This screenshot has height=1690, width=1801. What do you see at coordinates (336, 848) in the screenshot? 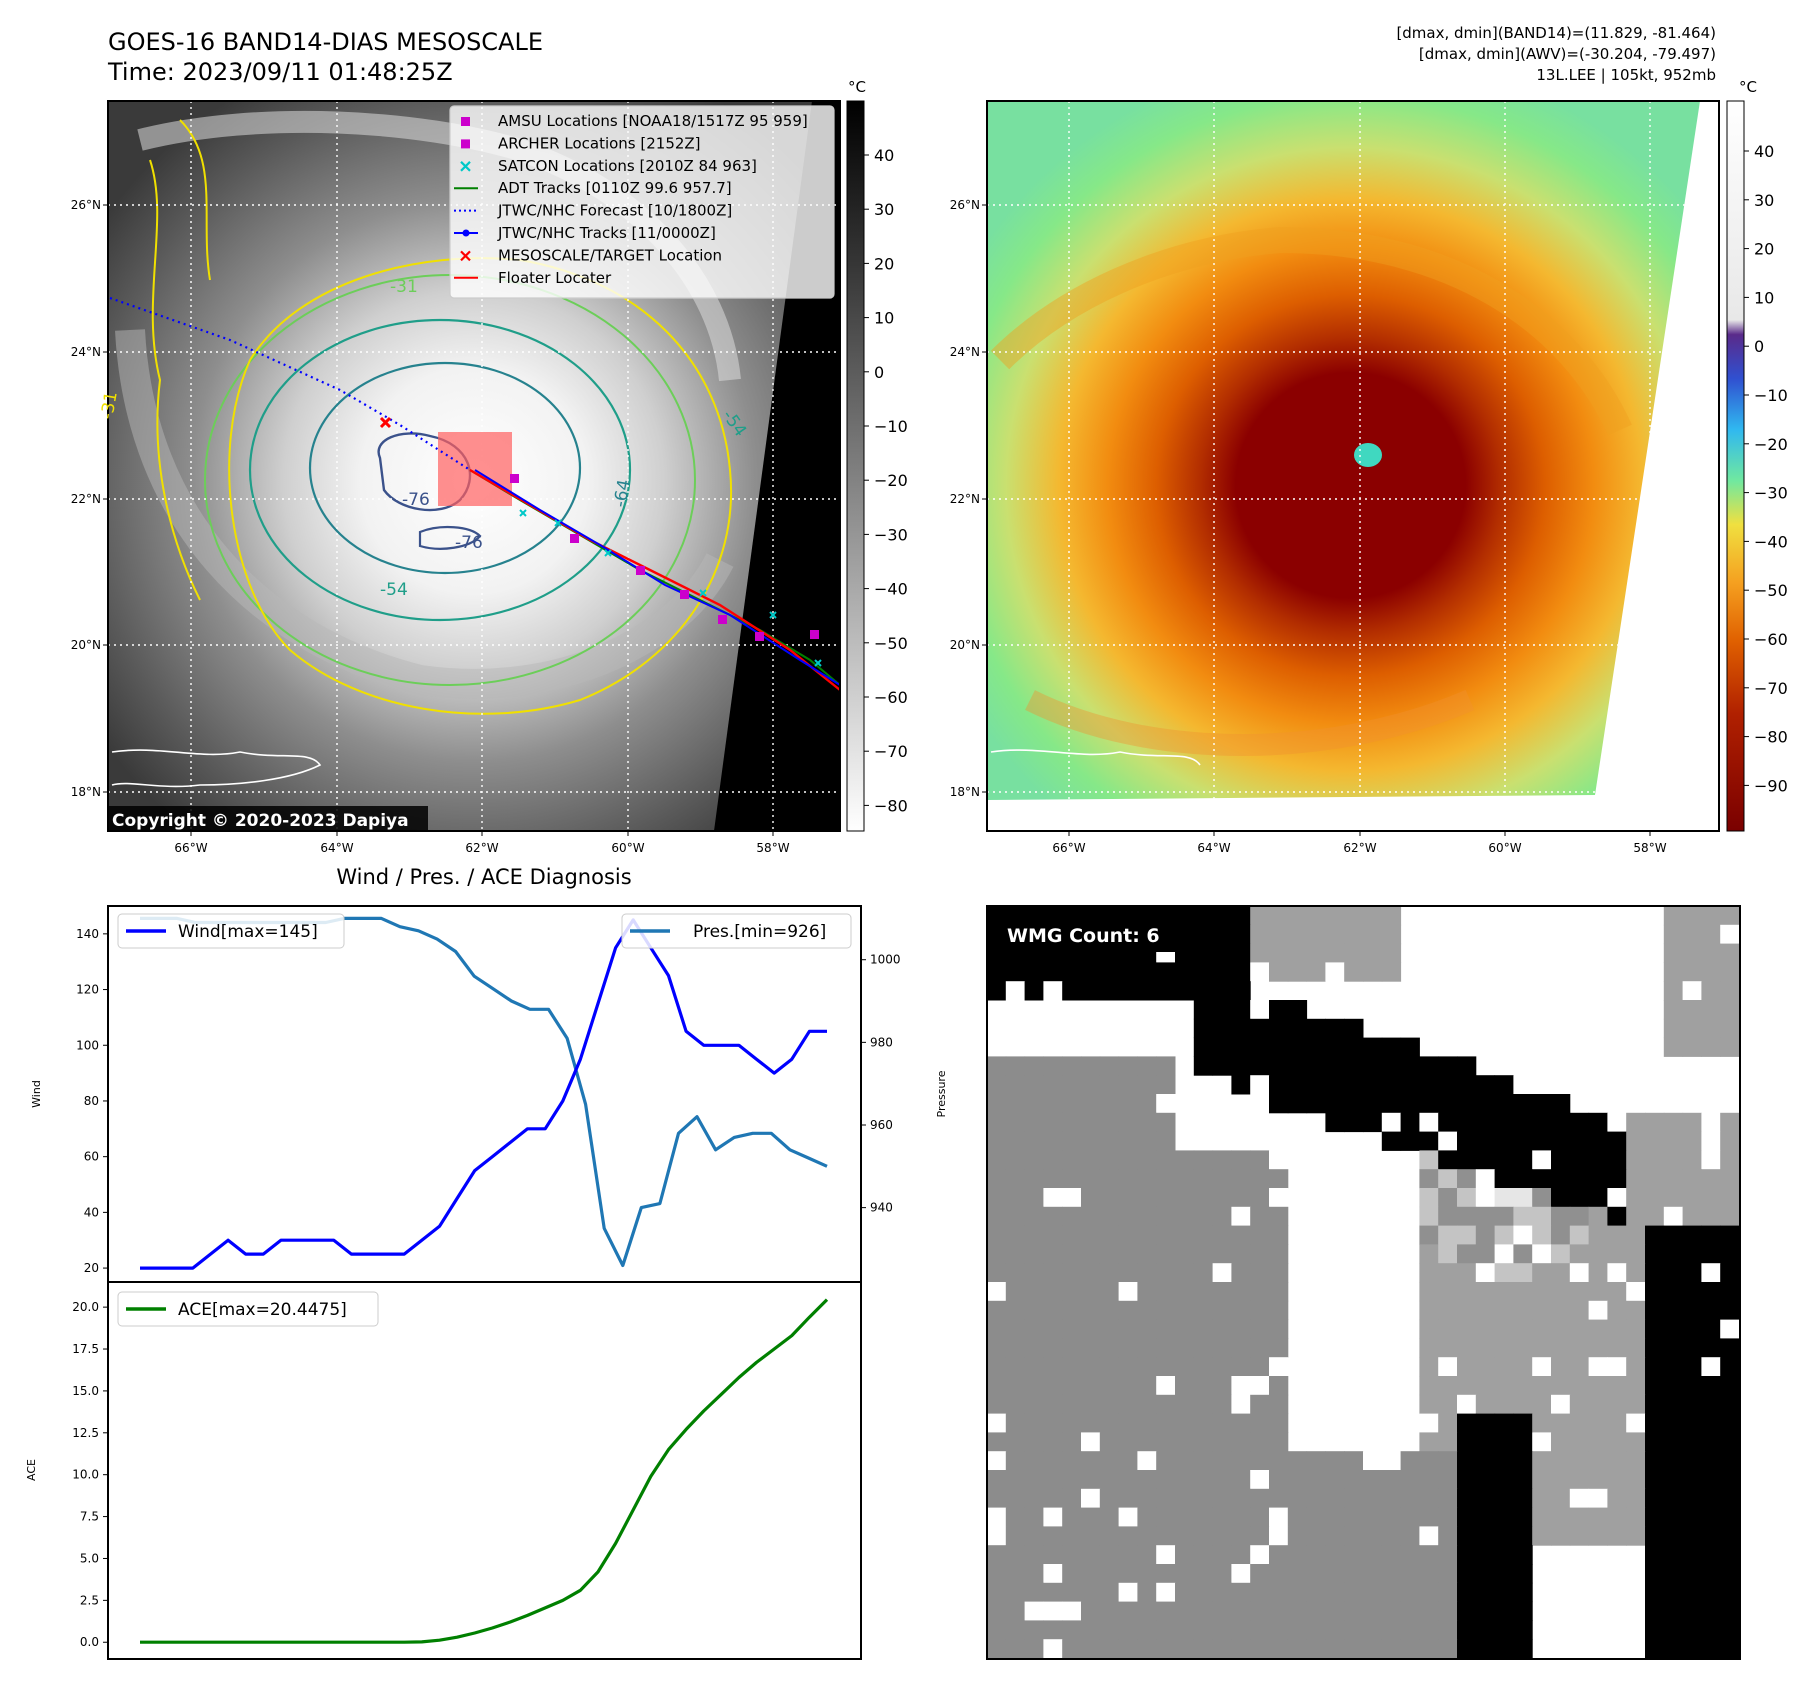
I see `lon-tick-label: 64°W` at bounding box center [336, 848].